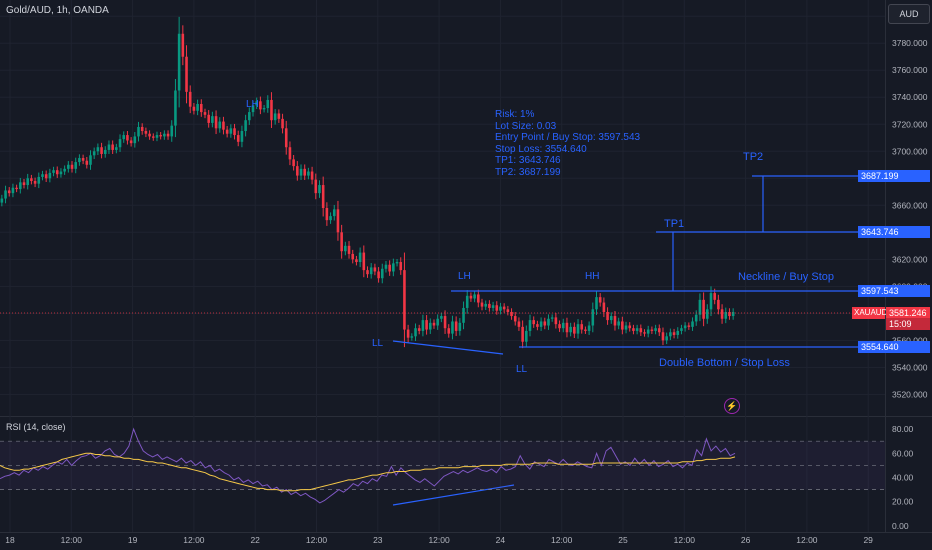  What do you see at coordinates (903, 429) in the screenshot?
I see `rsi-tick-label: 80.00` at bounding box center [903, 429].